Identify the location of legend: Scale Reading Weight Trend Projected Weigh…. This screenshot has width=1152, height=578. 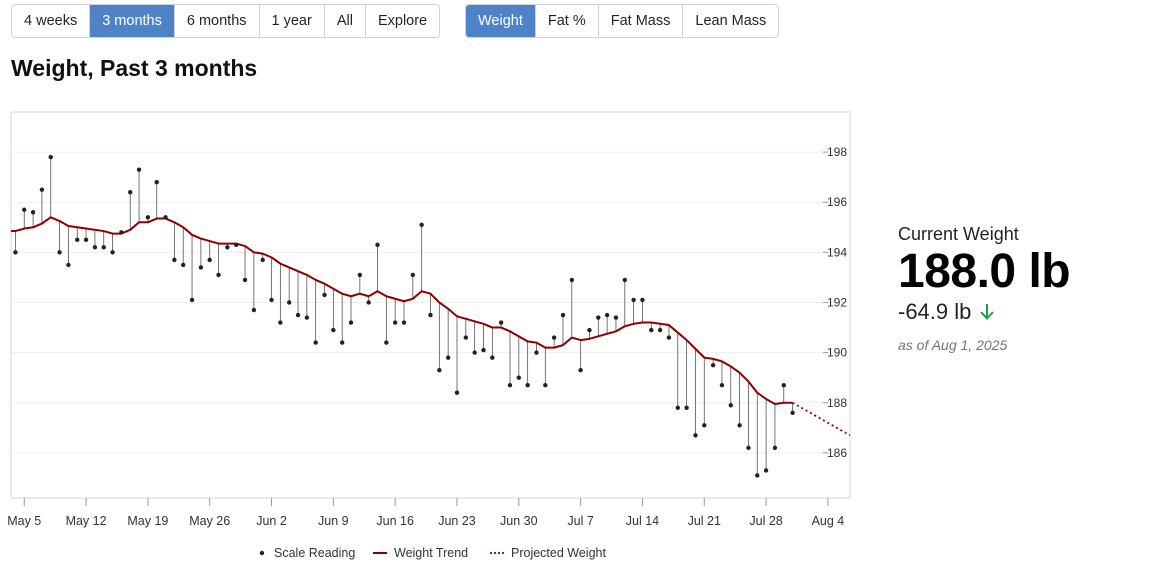
(432, 553).